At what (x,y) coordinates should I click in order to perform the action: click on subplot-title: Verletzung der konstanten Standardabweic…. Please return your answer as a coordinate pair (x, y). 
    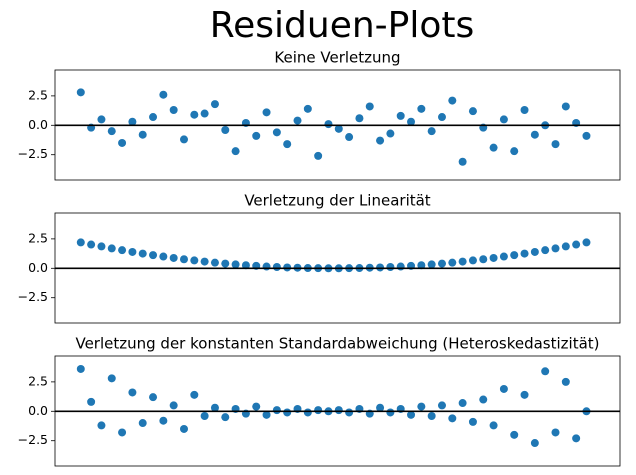
    Looking at the image, I should click on (337, 344).